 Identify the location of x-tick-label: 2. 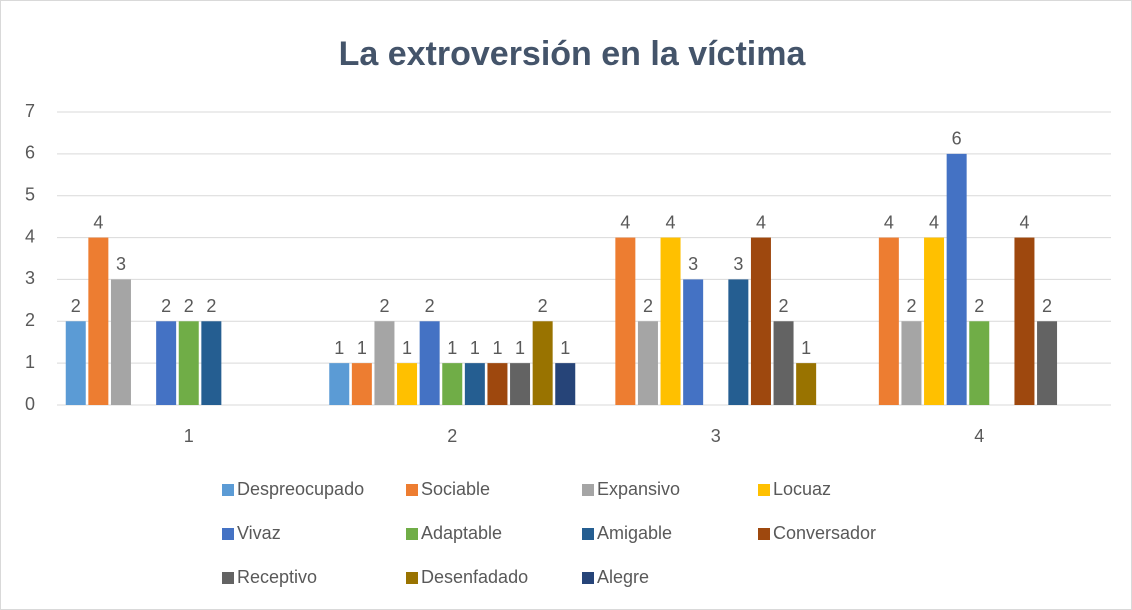
(452, 436).